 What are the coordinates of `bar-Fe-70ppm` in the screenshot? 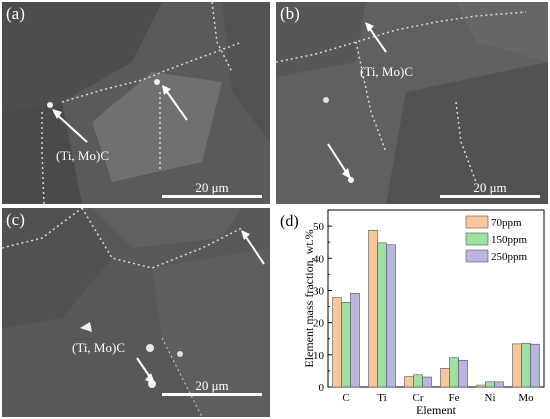 It's located at (445, 378).